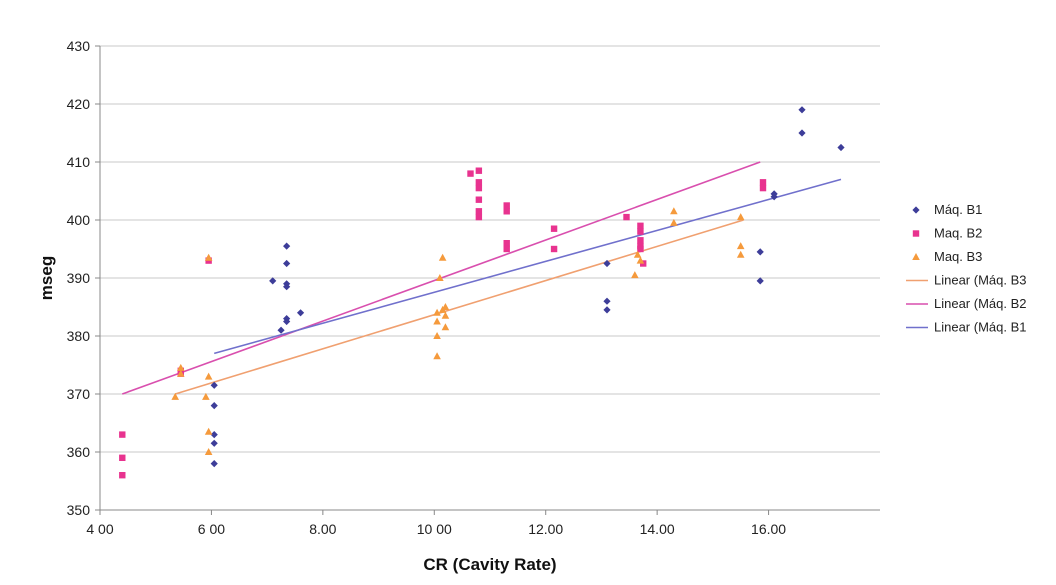  What do you see at coordinates (99, 529) in the screenshot?
I see `x-tick-label: 4 00` at bounding box center [99, 529].